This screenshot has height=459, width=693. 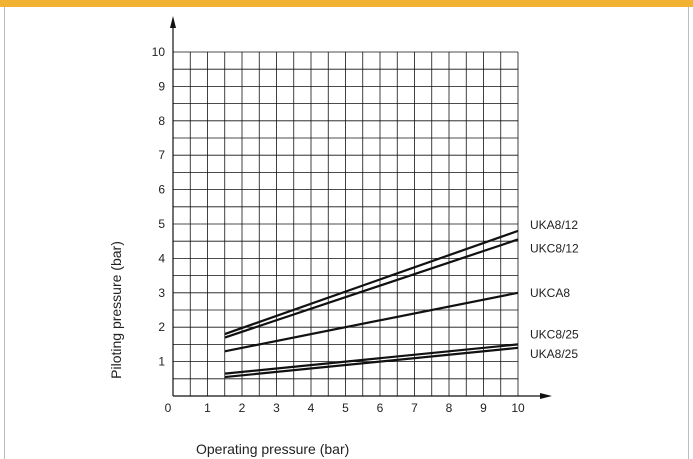 What do you see at coordinates (159, 207) in the screenshot?
I see `y-tick-labels: 1 2 3 4 5 6 7 8 9 10` at bounding box center [159, 207].